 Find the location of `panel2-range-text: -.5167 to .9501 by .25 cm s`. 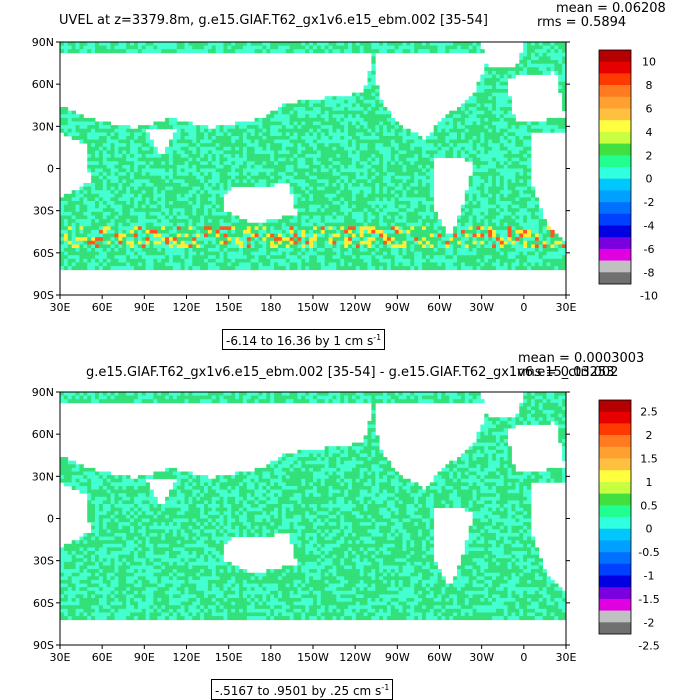

panel2-range-text: -.5167 to .9501 by .25 cm s is located at coordinates (298, 691).